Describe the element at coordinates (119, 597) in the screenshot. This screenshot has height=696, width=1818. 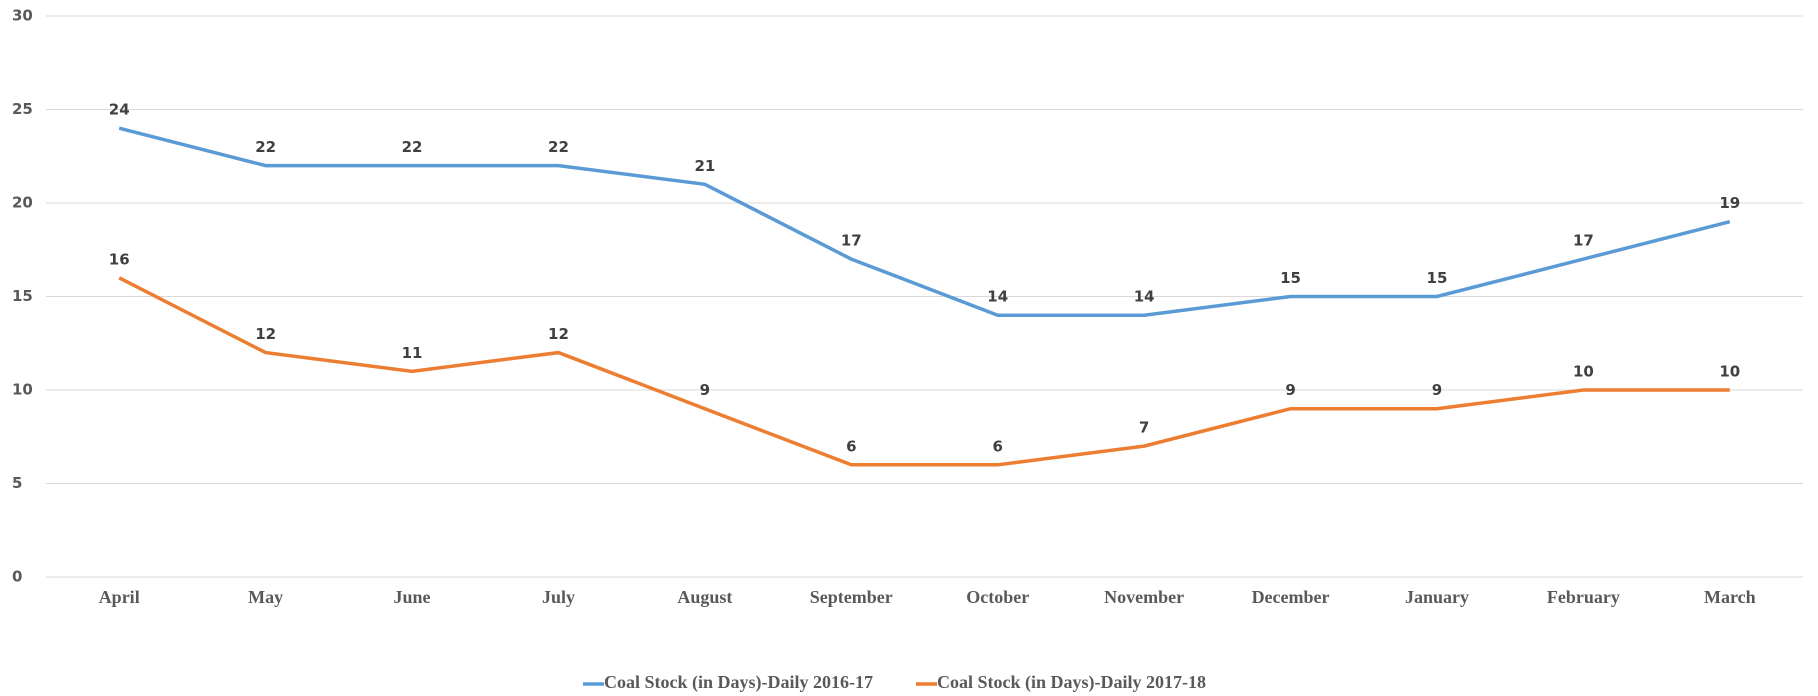
I see `x-tick-label: April` at that location.